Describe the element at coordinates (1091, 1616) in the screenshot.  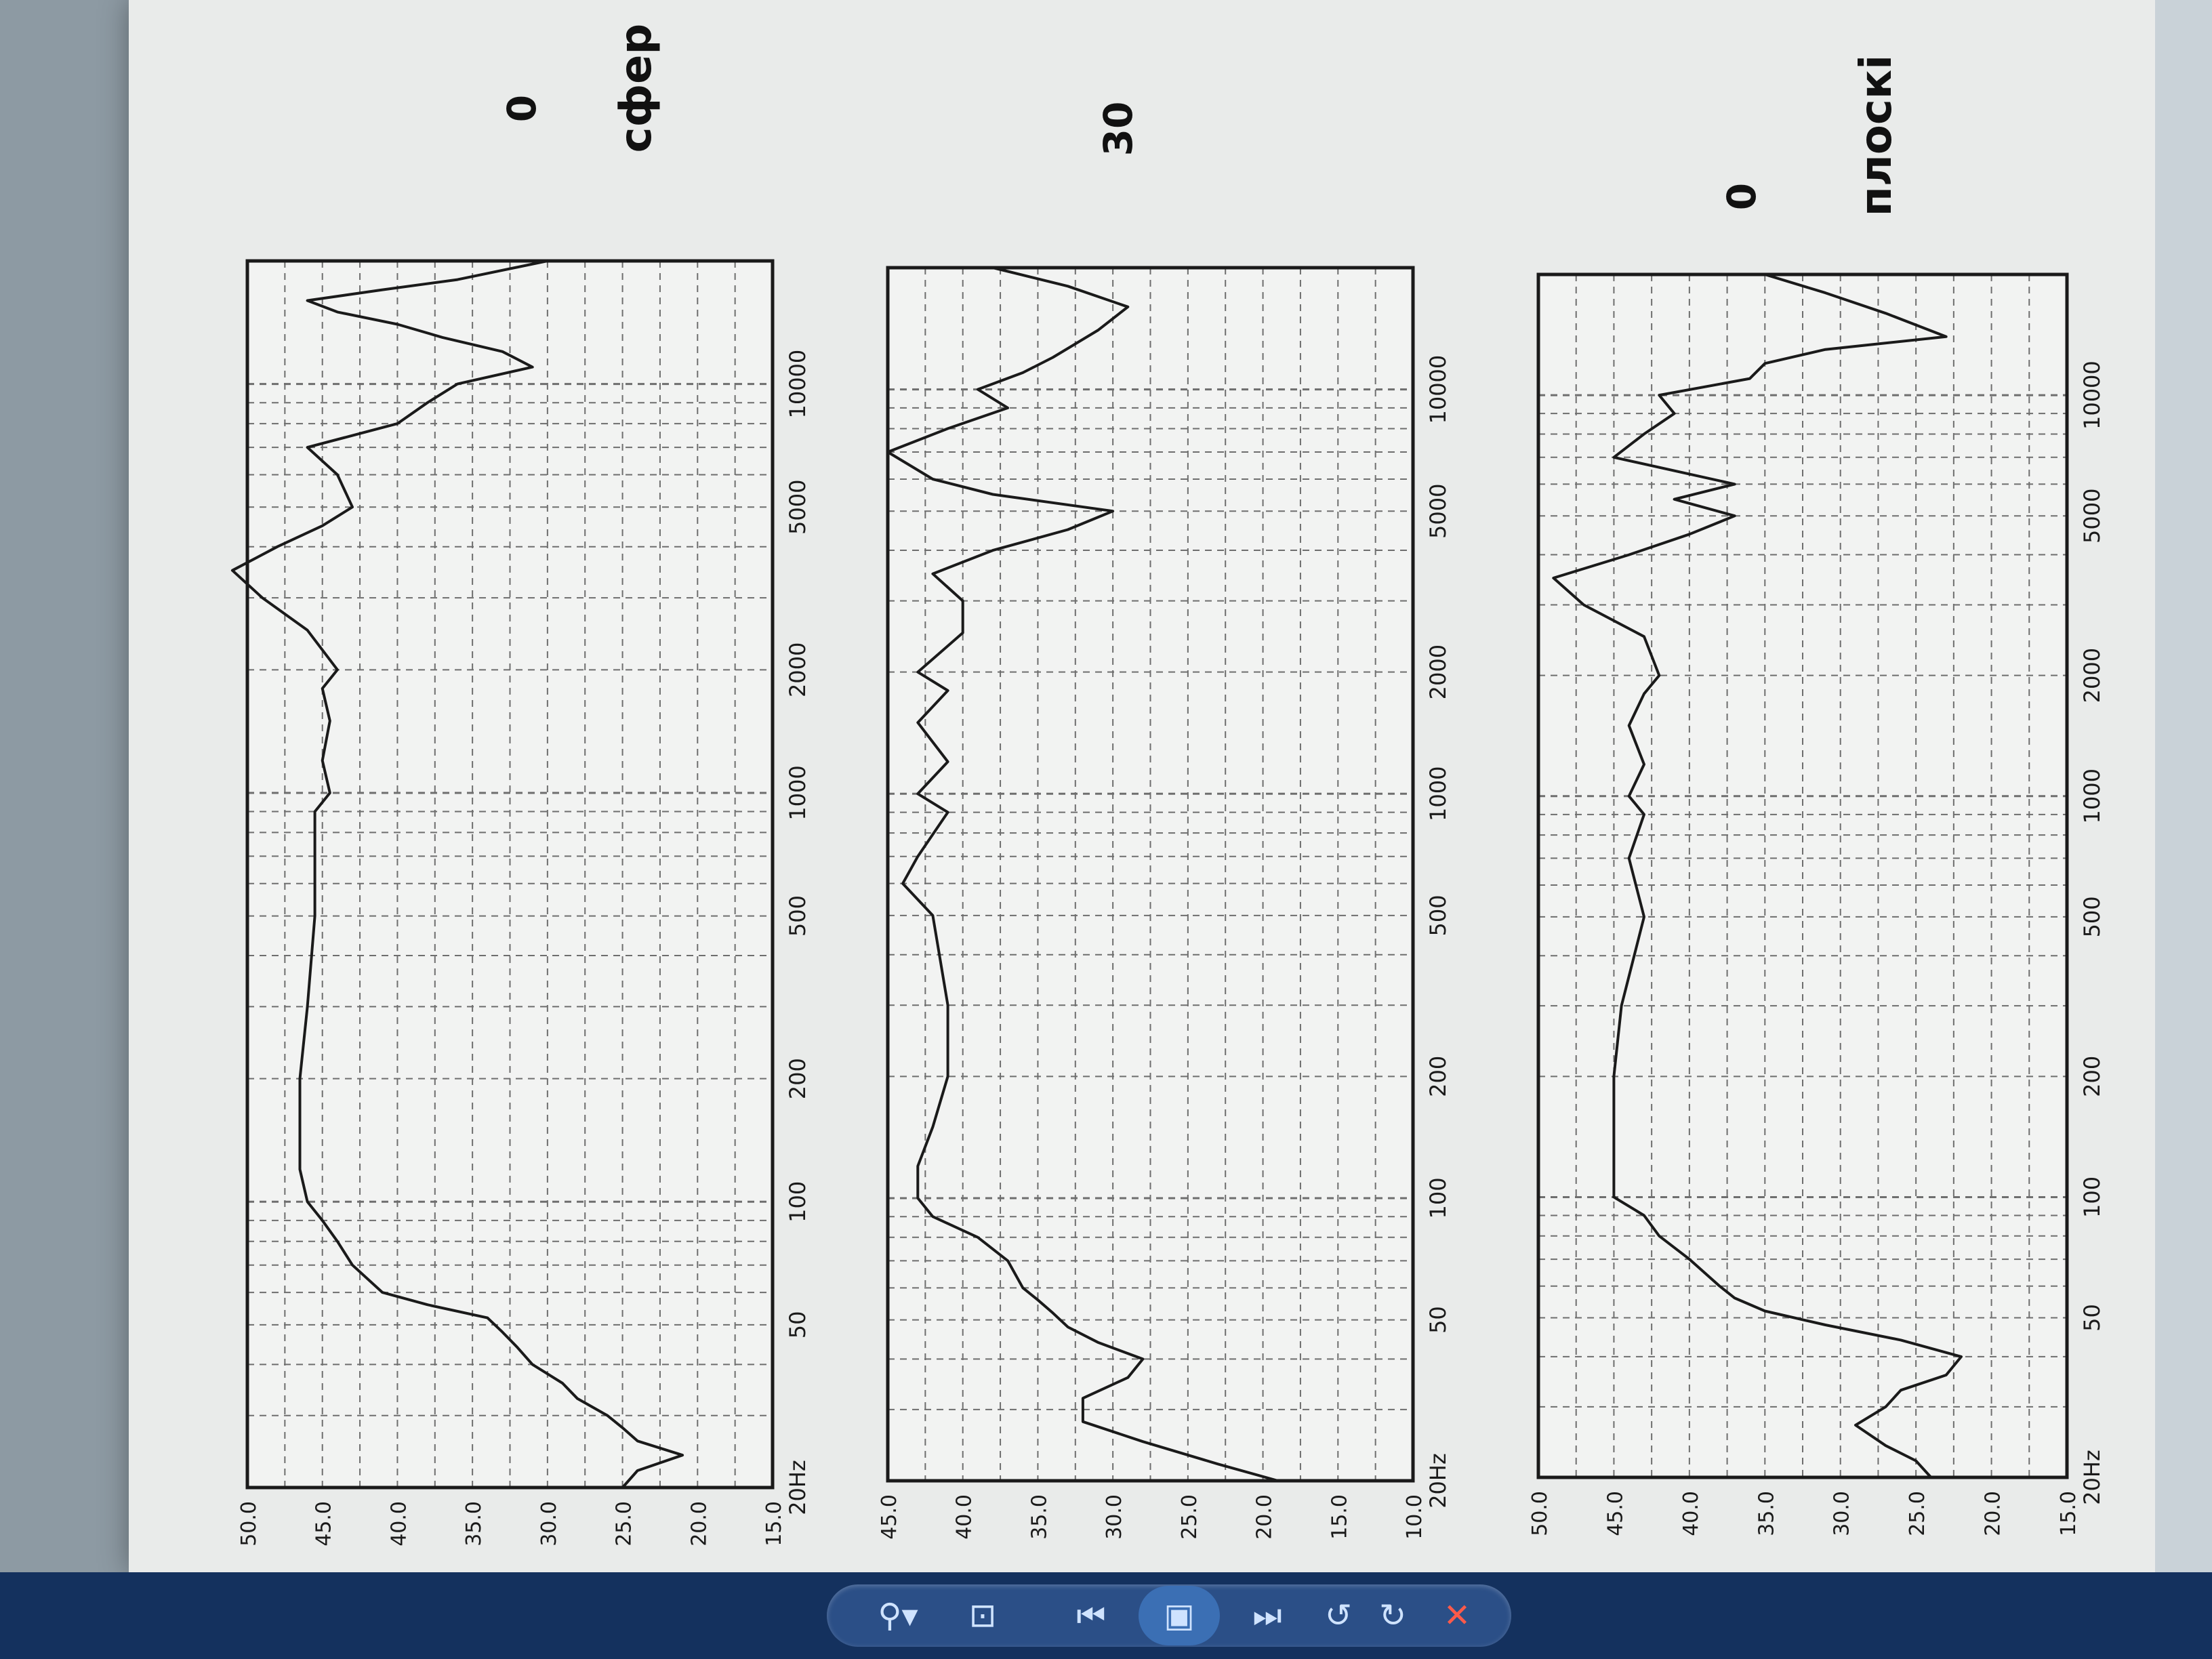
I see `previous-button: ⏮` at that location.